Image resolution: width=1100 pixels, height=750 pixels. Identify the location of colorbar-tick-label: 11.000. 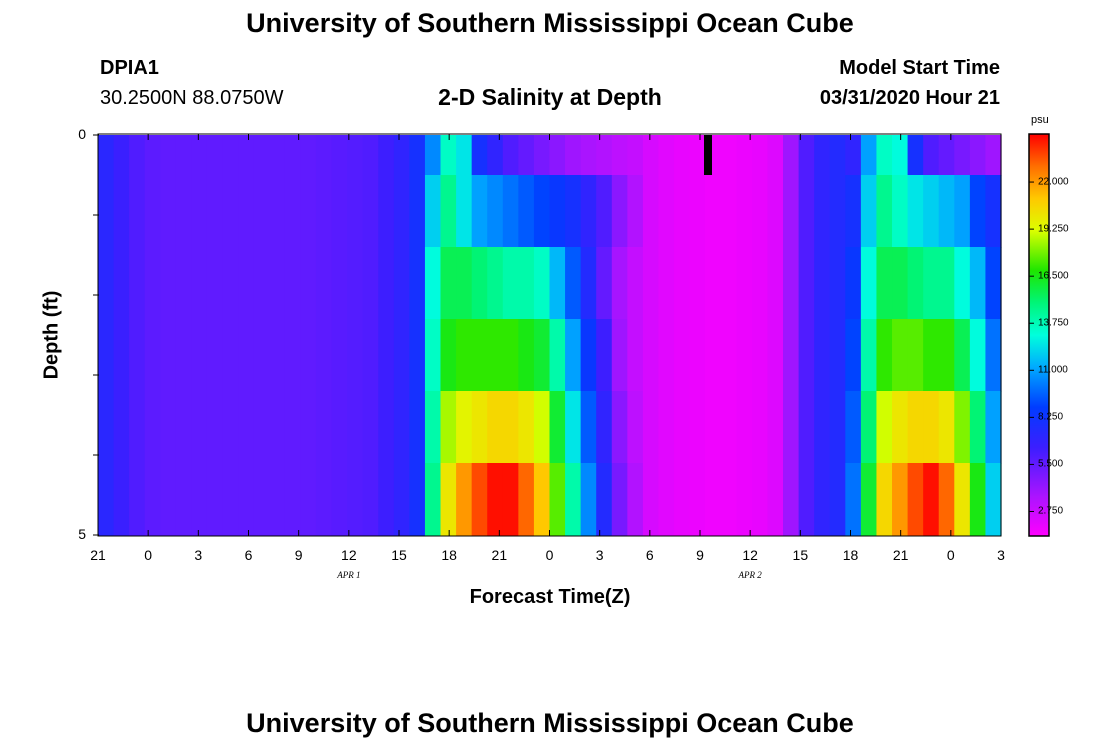
(1053, 370).